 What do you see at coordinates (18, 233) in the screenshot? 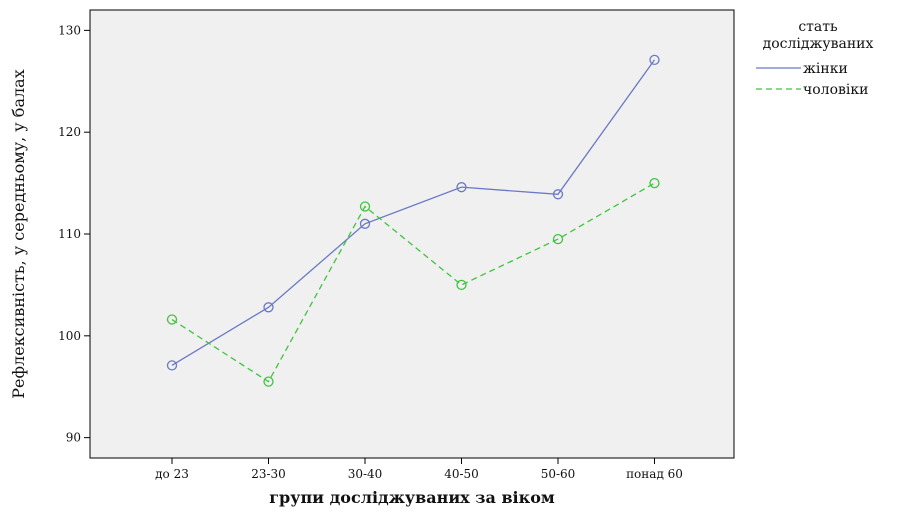
I see `y-axis-title: Рефлексивність, у середньому, у балах` at bounding box center [18, 233].